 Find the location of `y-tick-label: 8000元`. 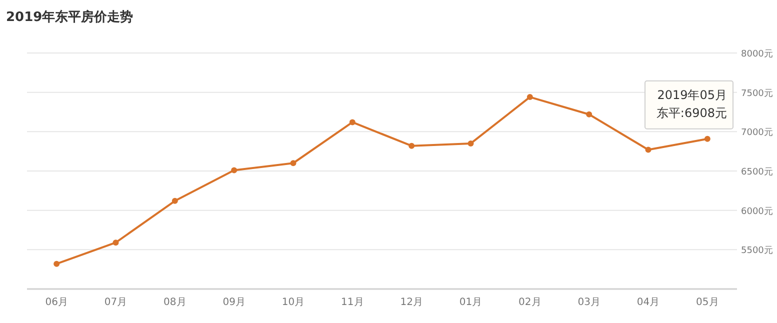

y-tick-label: 8000元 is located at coordinates (757, 54).